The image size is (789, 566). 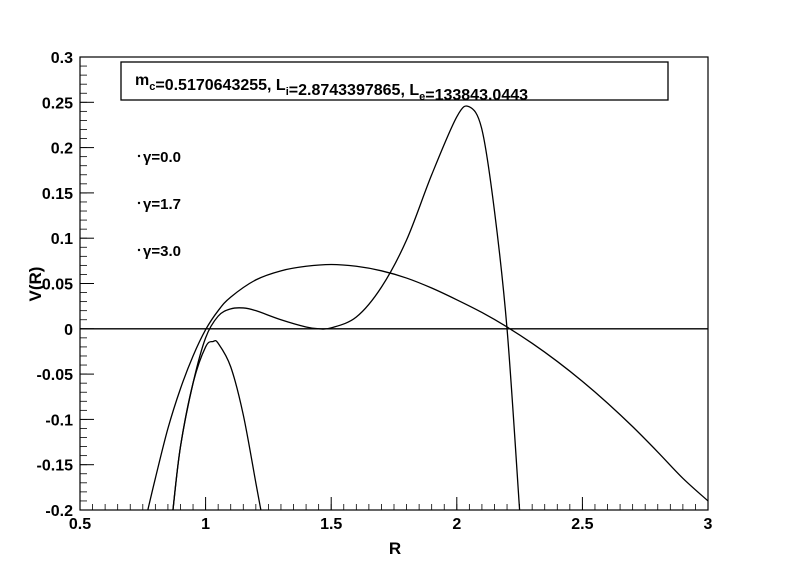 I want to click on legend-label-1: γ=1.7, so click(x=162, y=204).